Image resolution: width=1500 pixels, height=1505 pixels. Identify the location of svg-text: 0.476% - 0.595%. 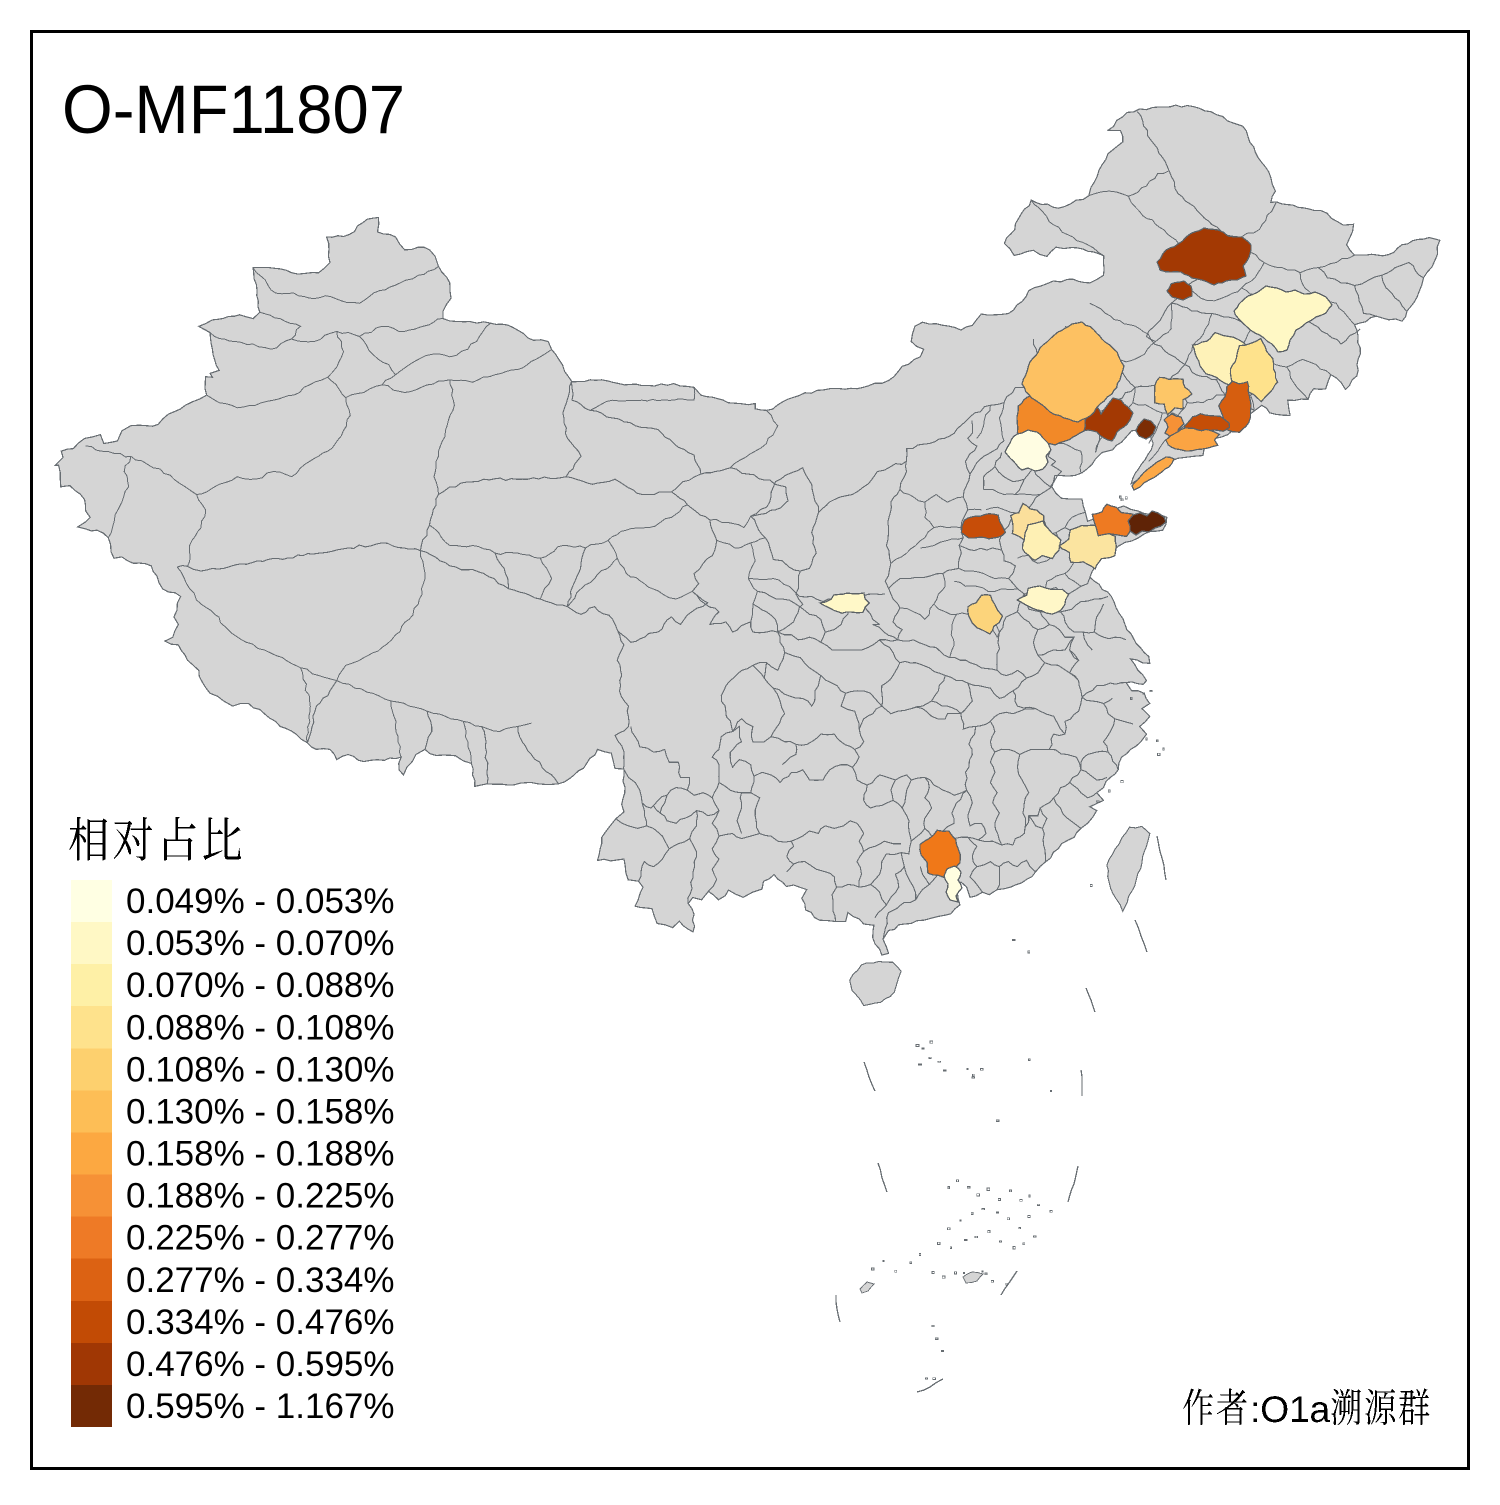
(260, 1364).